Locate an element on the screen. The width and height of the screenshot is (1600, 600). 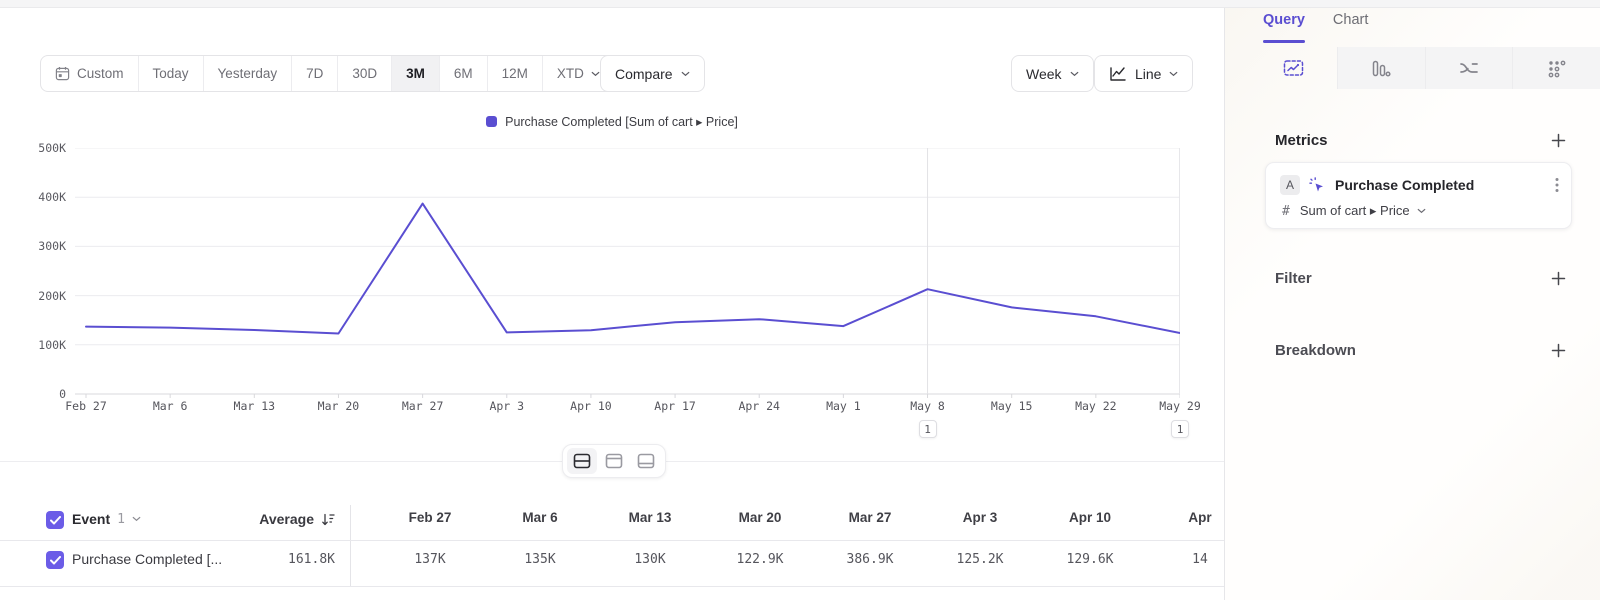
tab-query: Query is located at coordinates (1284, 20).